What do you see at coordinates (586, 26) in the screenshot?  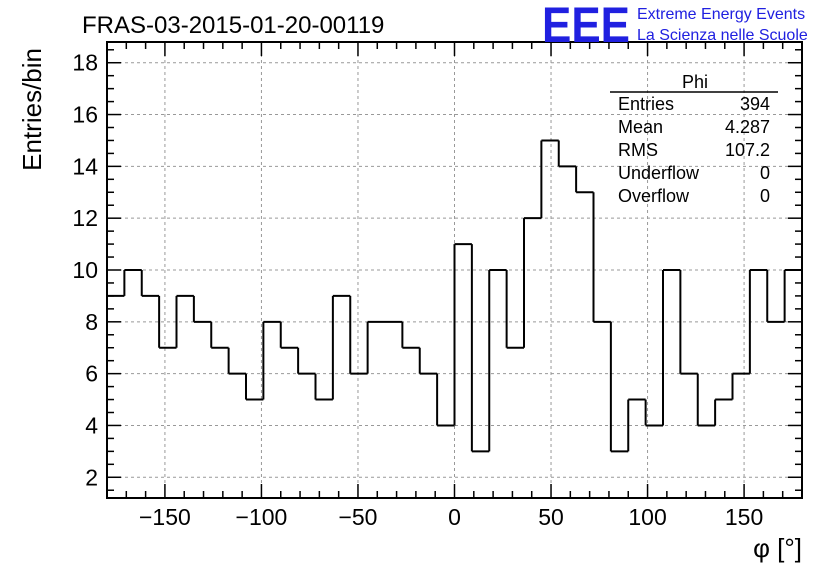 I see `logo-letters: EEE` at bounding box center [586, 26].